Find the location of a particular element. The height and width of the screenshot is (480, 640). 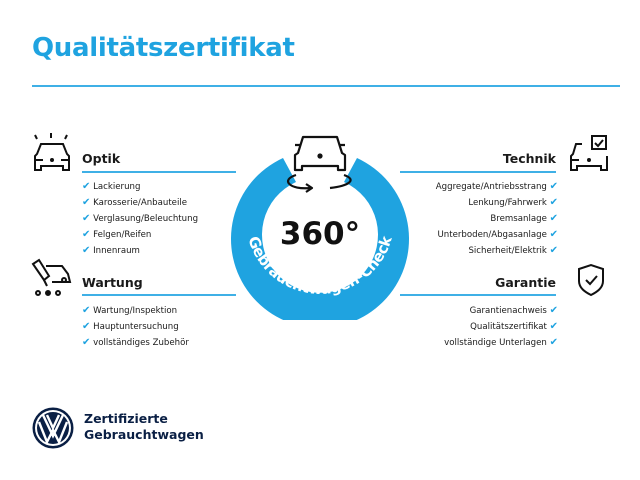

list-item: ✔ Innenraum is located at coordinates (111, 250).